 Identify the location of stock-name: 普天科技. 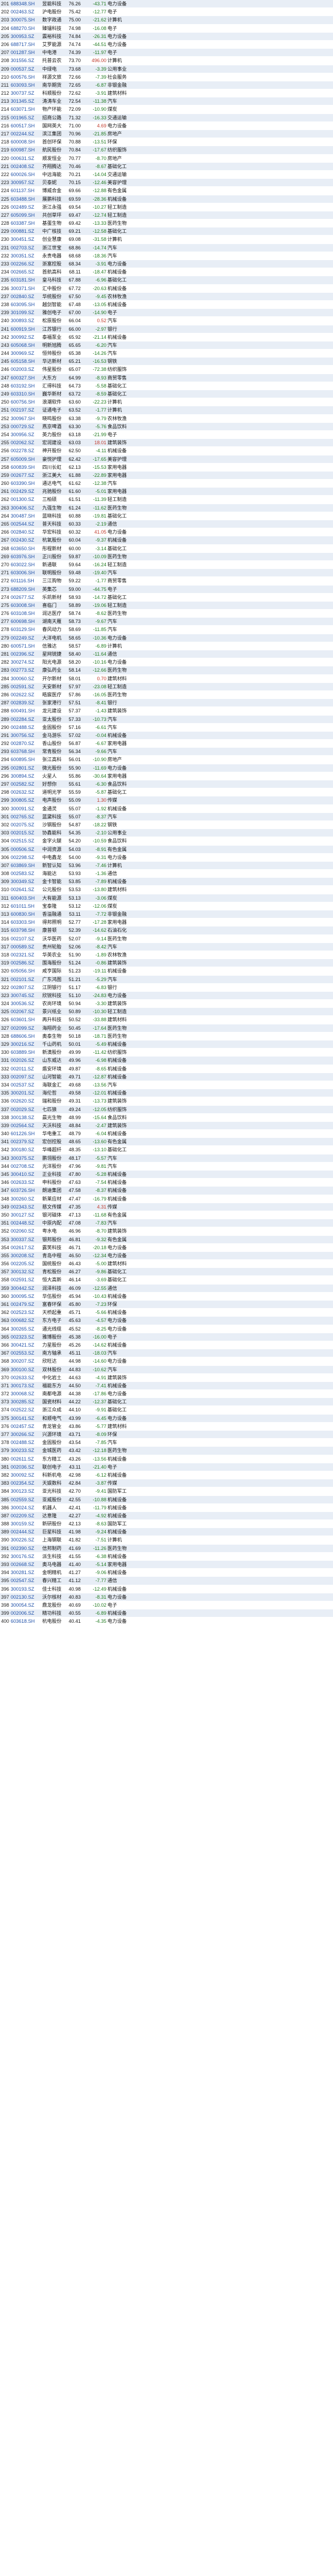
(52, 524).